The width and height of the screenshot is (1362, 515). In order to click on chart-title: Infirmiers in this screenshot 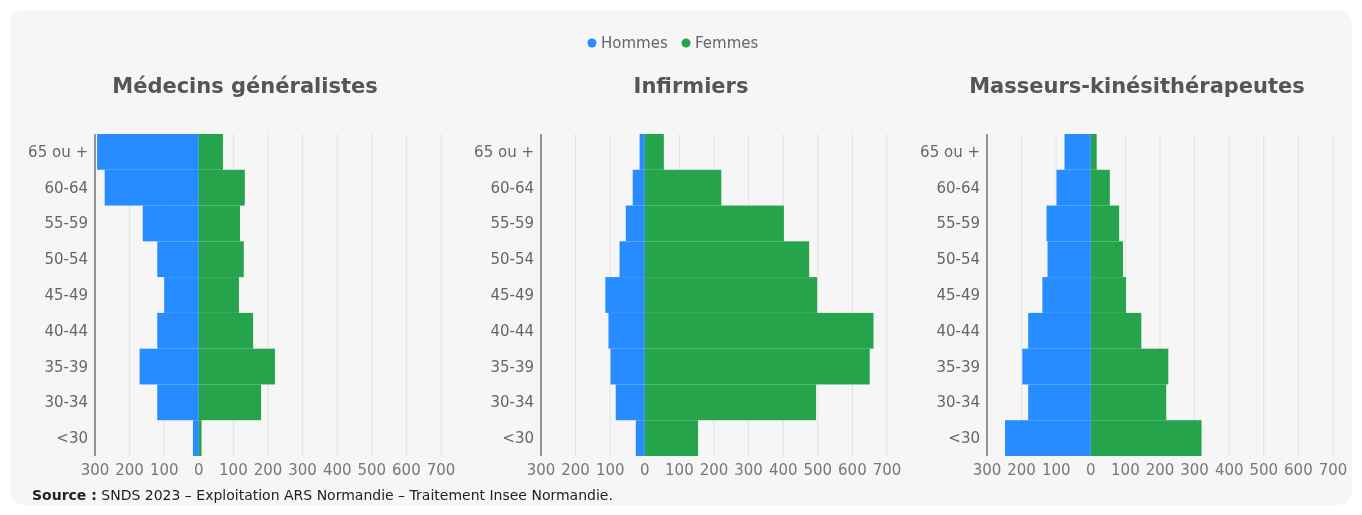, I will do `click(691, 86)`.